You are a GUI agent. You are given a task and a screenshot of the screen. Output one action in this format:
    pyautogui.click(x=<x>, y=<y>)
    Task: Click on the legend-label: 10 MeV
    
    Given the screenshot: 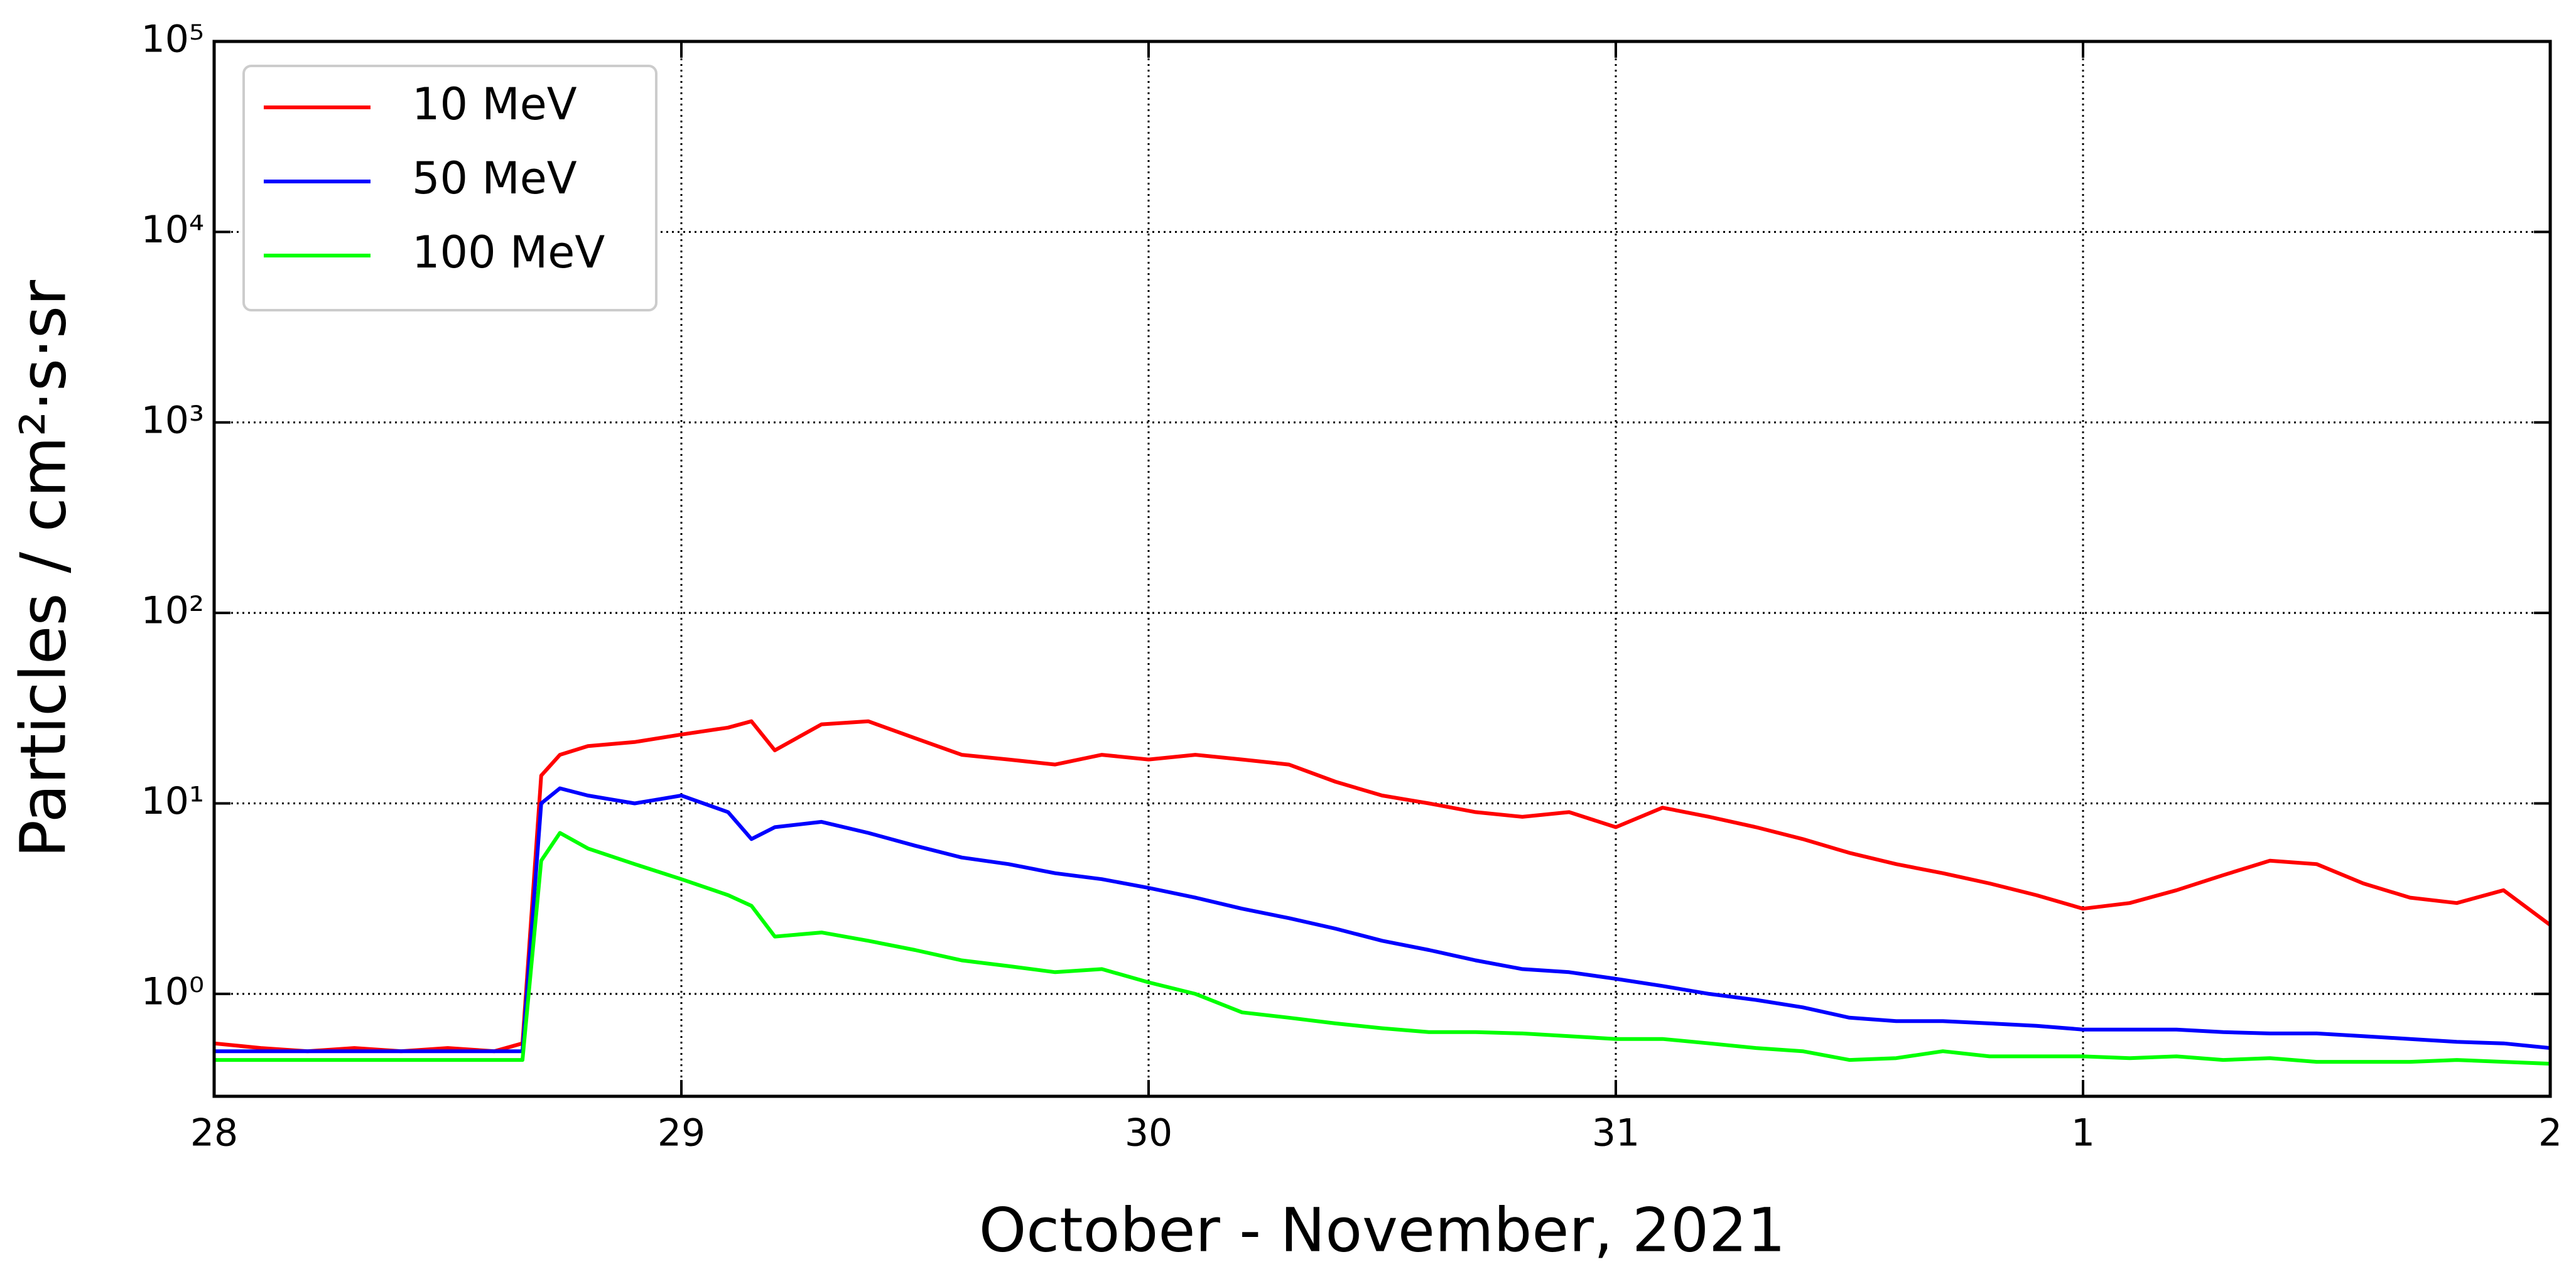 What is the action you would take?
    pyautogui.click(x=494, y=104)
    